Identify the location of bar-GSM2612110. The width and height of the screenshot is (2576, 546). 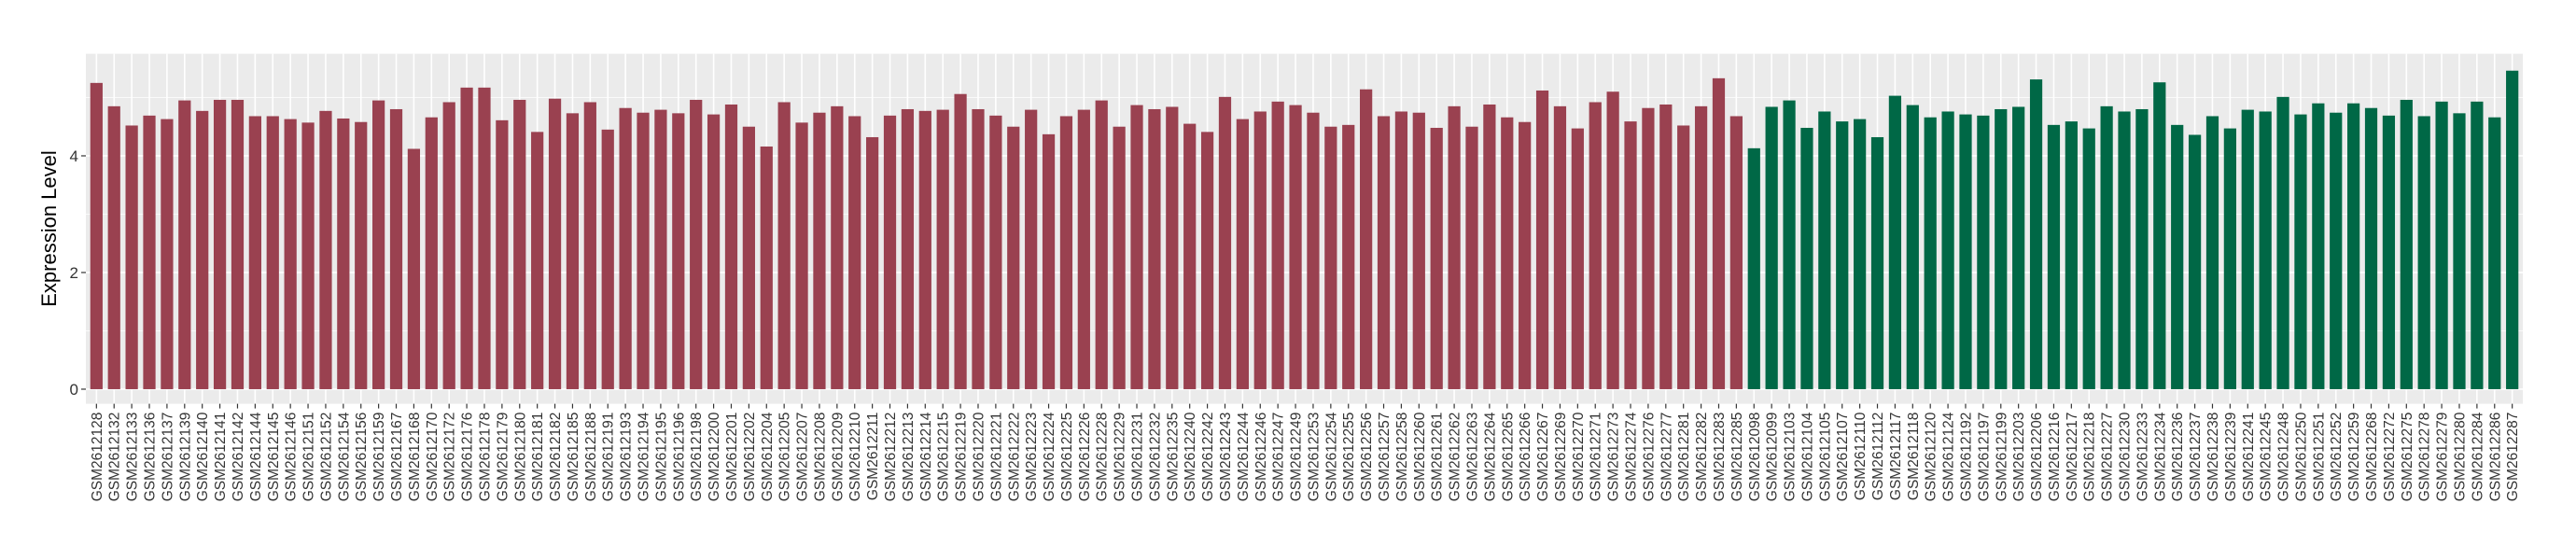
(1860, 254).